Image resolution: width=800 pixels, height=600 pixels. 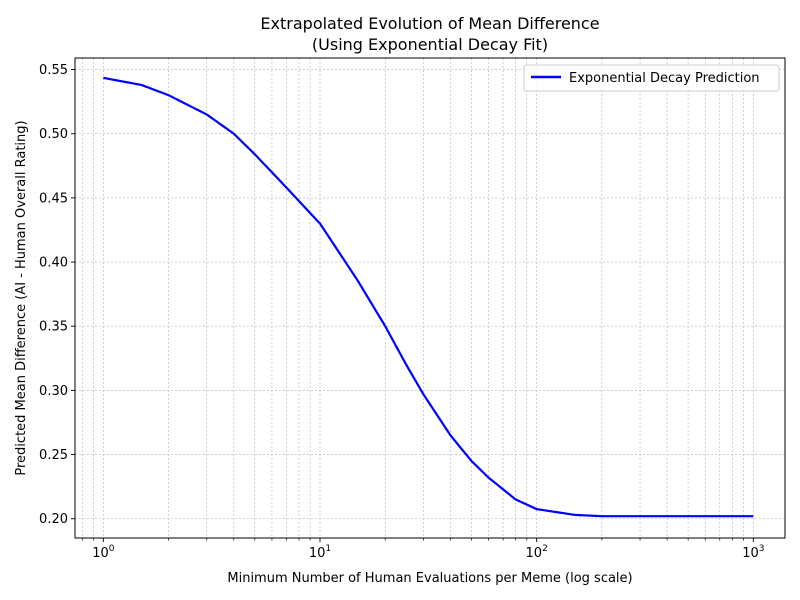 I want to click on y-tick-label: 0.20, so click(x=53, y=519).